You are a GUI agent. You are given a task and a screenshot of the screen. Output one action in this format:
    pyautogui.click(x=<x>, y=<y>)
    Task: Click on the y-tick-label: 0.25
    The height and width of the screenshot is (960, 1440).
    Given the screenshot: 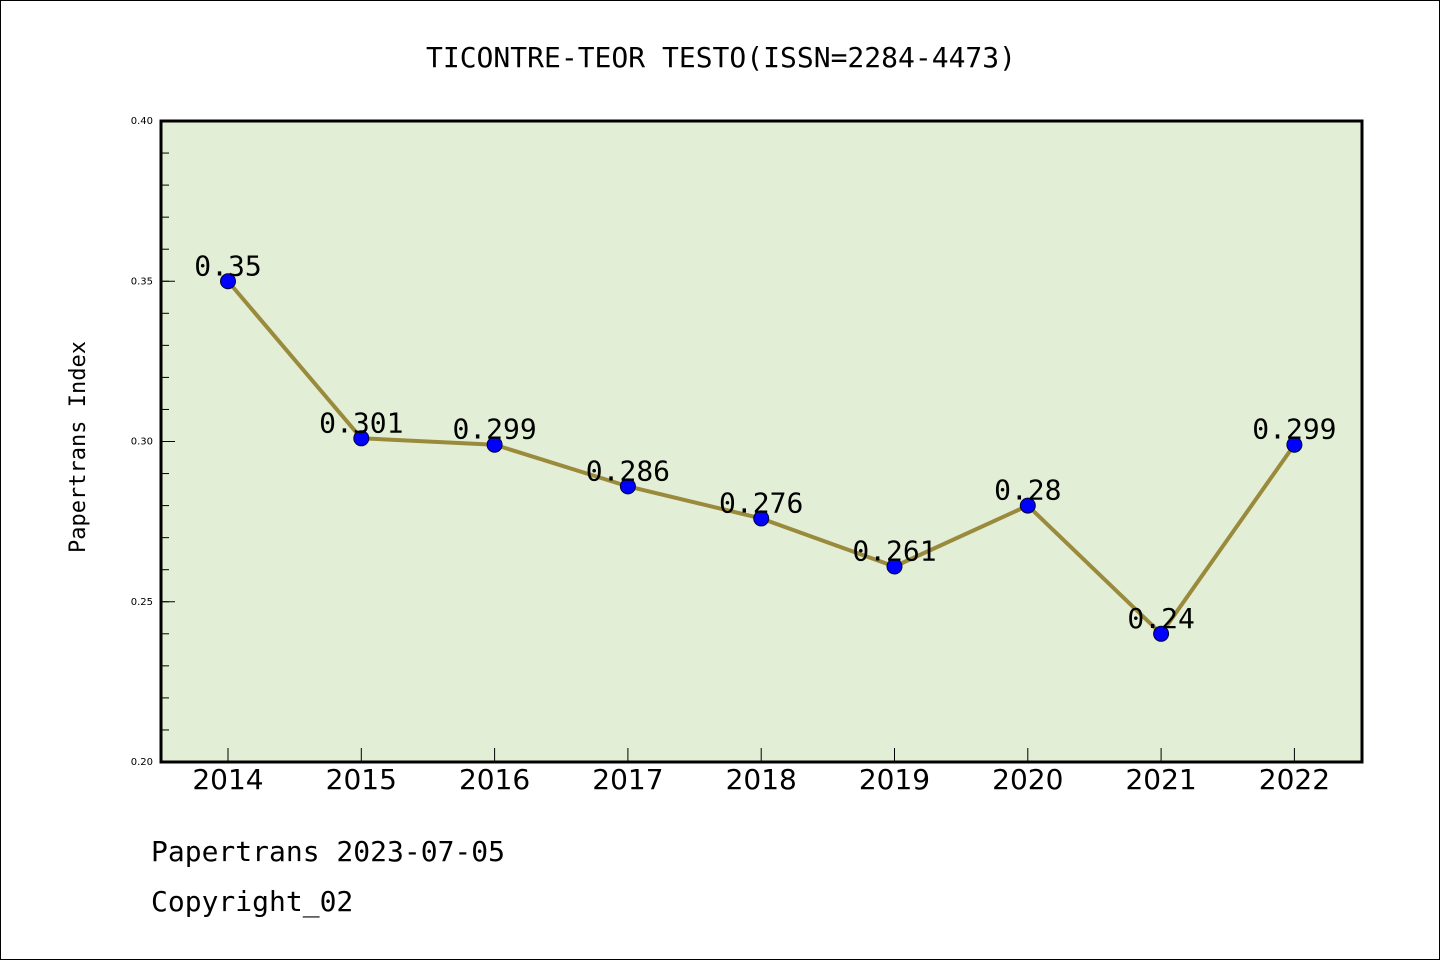 What is the action you would take?
    pyautogui.click(x=142, y=602)
    